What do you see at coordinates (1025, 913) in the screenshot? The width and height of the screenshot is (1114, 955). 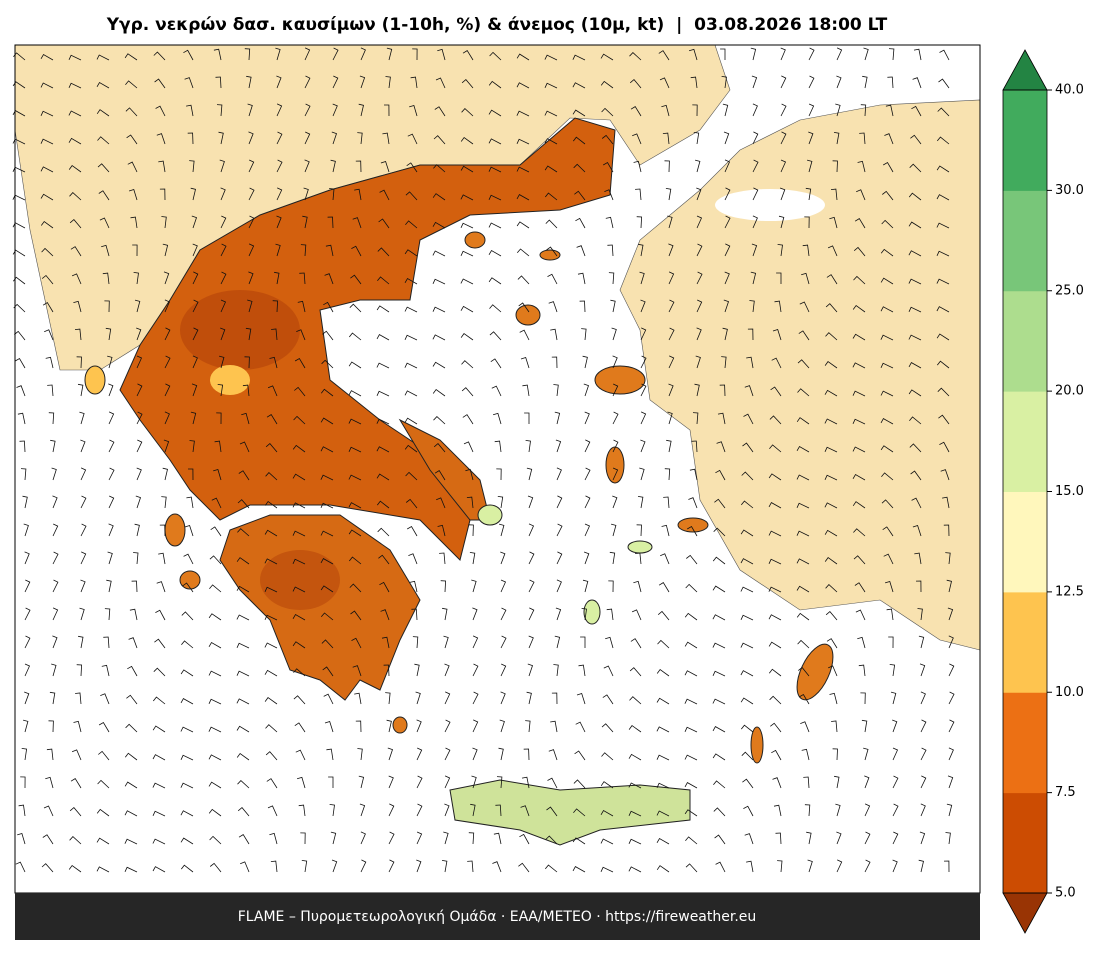 I see `colorbar-under` at bounding box center [1025, 913].